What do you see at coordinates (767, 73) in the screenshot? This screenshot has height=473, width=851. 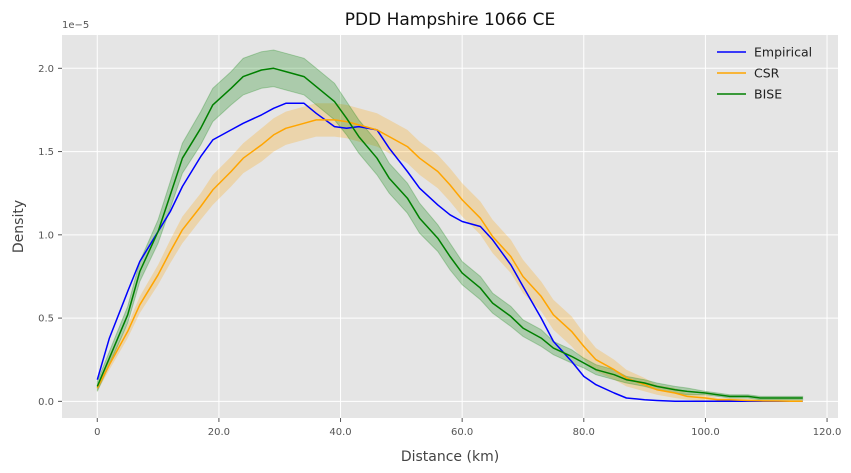 I see `legend-label-csr: CSR` at bounding box center [767, 73].